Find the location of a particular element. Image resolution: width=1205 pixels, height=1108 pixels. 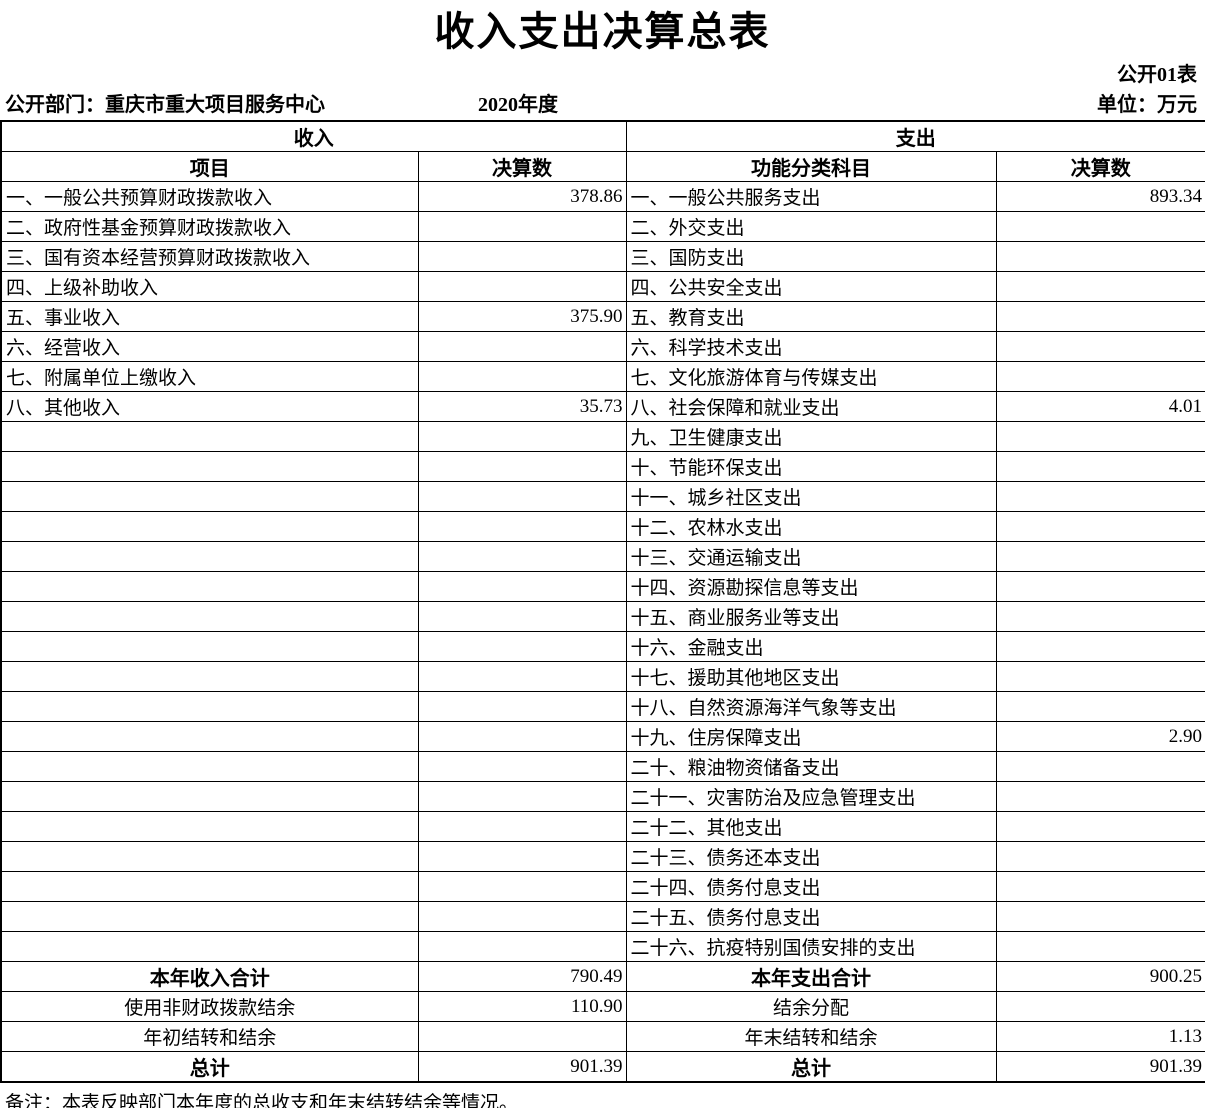

table-row: 十三、交通运输支出 is located at coordinates (602, 556).